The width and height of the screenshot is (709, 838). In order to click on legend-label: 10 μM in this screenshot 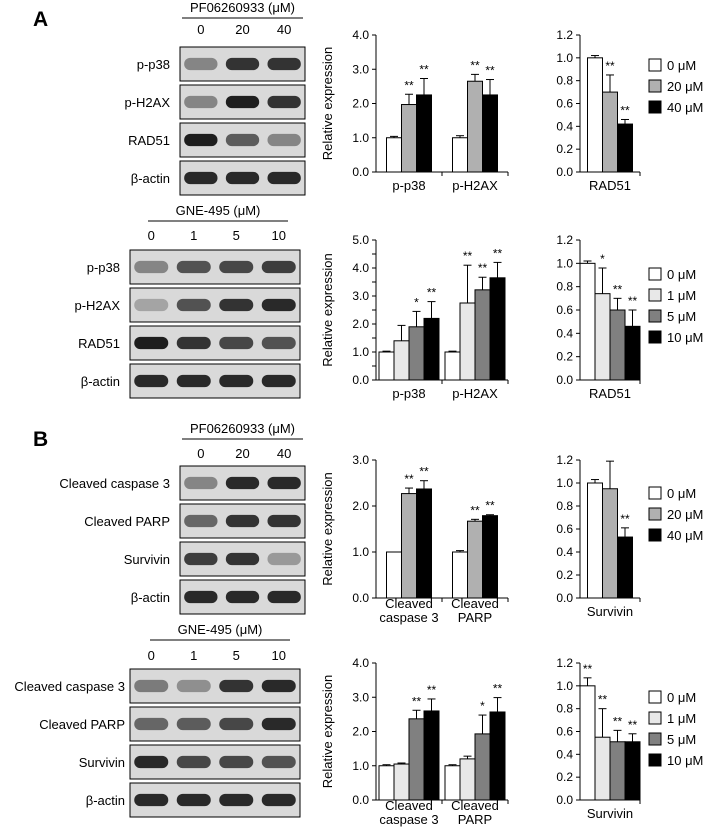, I will do `click(685, 337)`.